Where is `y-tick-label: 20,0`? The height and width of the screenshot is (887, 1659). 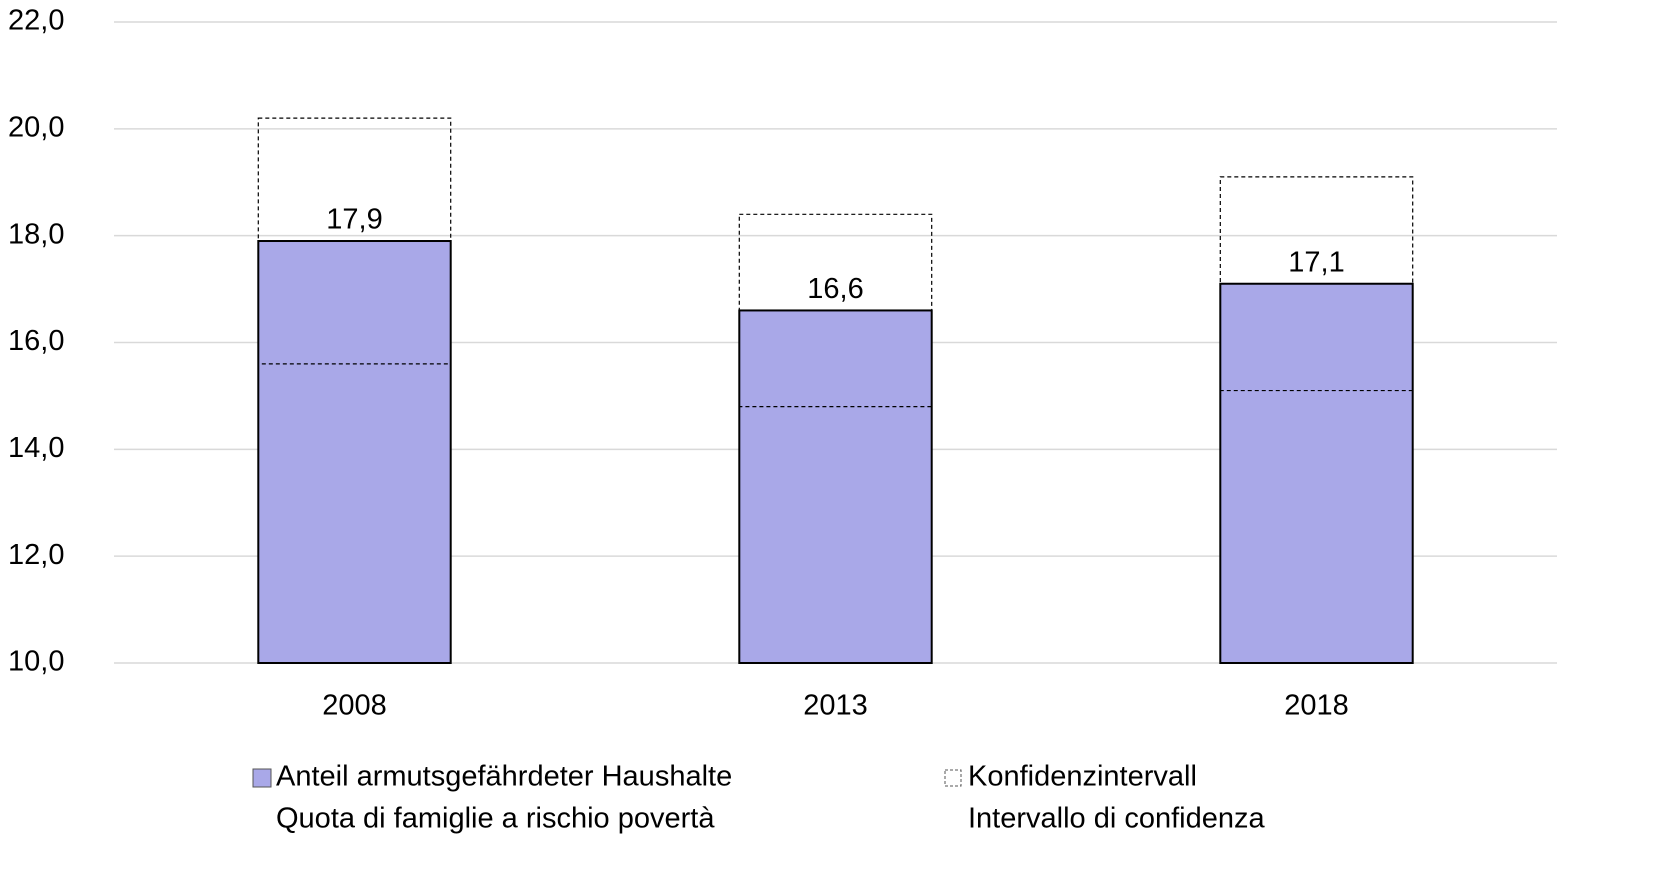 y-tick-label: 20,0 is located at coordinates (36, 127).